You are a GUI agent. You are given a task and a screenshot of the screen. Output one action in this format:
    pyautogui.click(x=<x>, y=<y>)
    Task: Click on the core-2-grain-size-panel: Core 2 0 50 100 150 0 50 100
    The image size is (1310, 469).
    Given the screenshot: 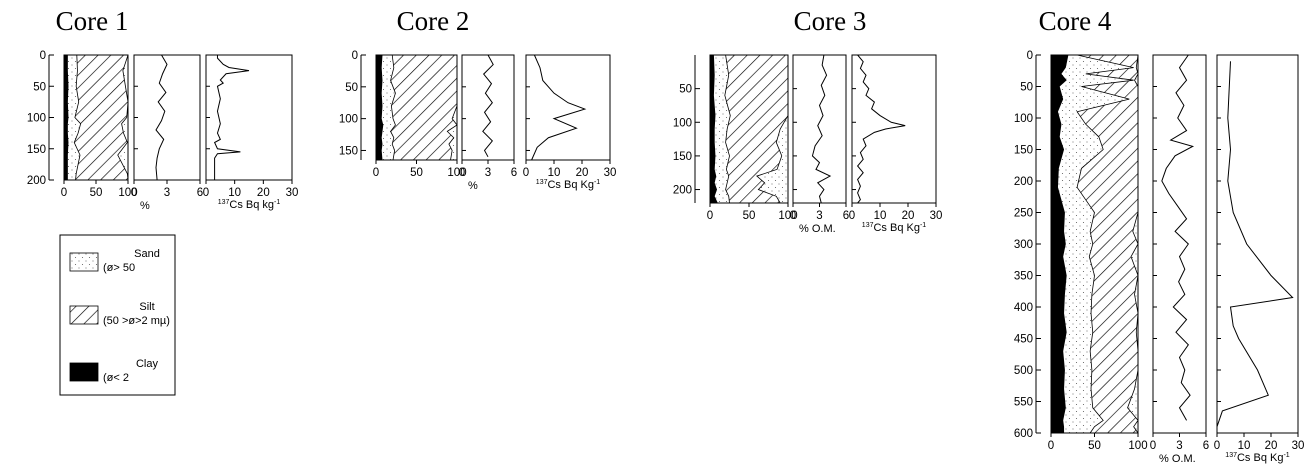 What is the action you would take?
    pyautogui.click(x=404, y=92)
    